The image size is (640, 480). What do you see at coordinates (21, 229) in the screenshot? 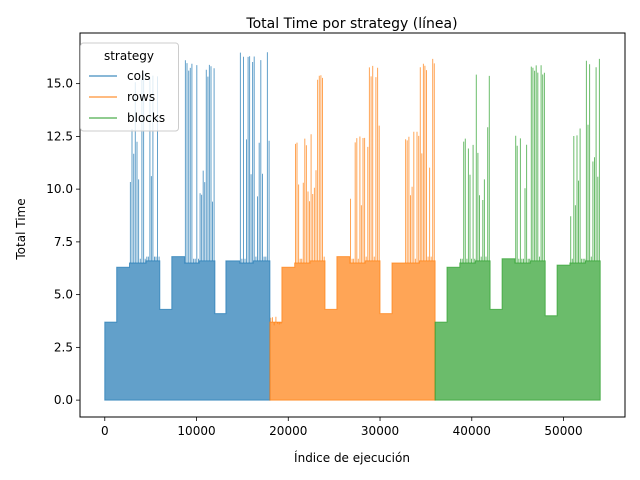
I see `y-axis-label: Total Time` at bounding box center [21, 229].